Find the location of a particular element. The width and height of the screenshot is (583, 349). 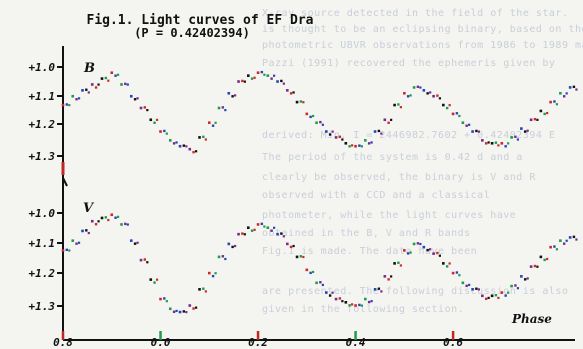

x-tick-label: 0.8 is located at coordinates (63, 342).